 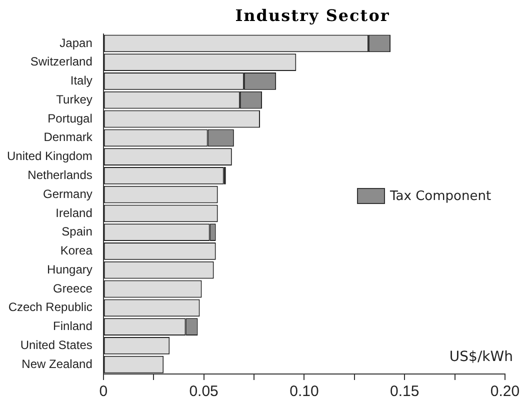 I want to click on x-tick-label: 0.20, so click(x=505, y=391).